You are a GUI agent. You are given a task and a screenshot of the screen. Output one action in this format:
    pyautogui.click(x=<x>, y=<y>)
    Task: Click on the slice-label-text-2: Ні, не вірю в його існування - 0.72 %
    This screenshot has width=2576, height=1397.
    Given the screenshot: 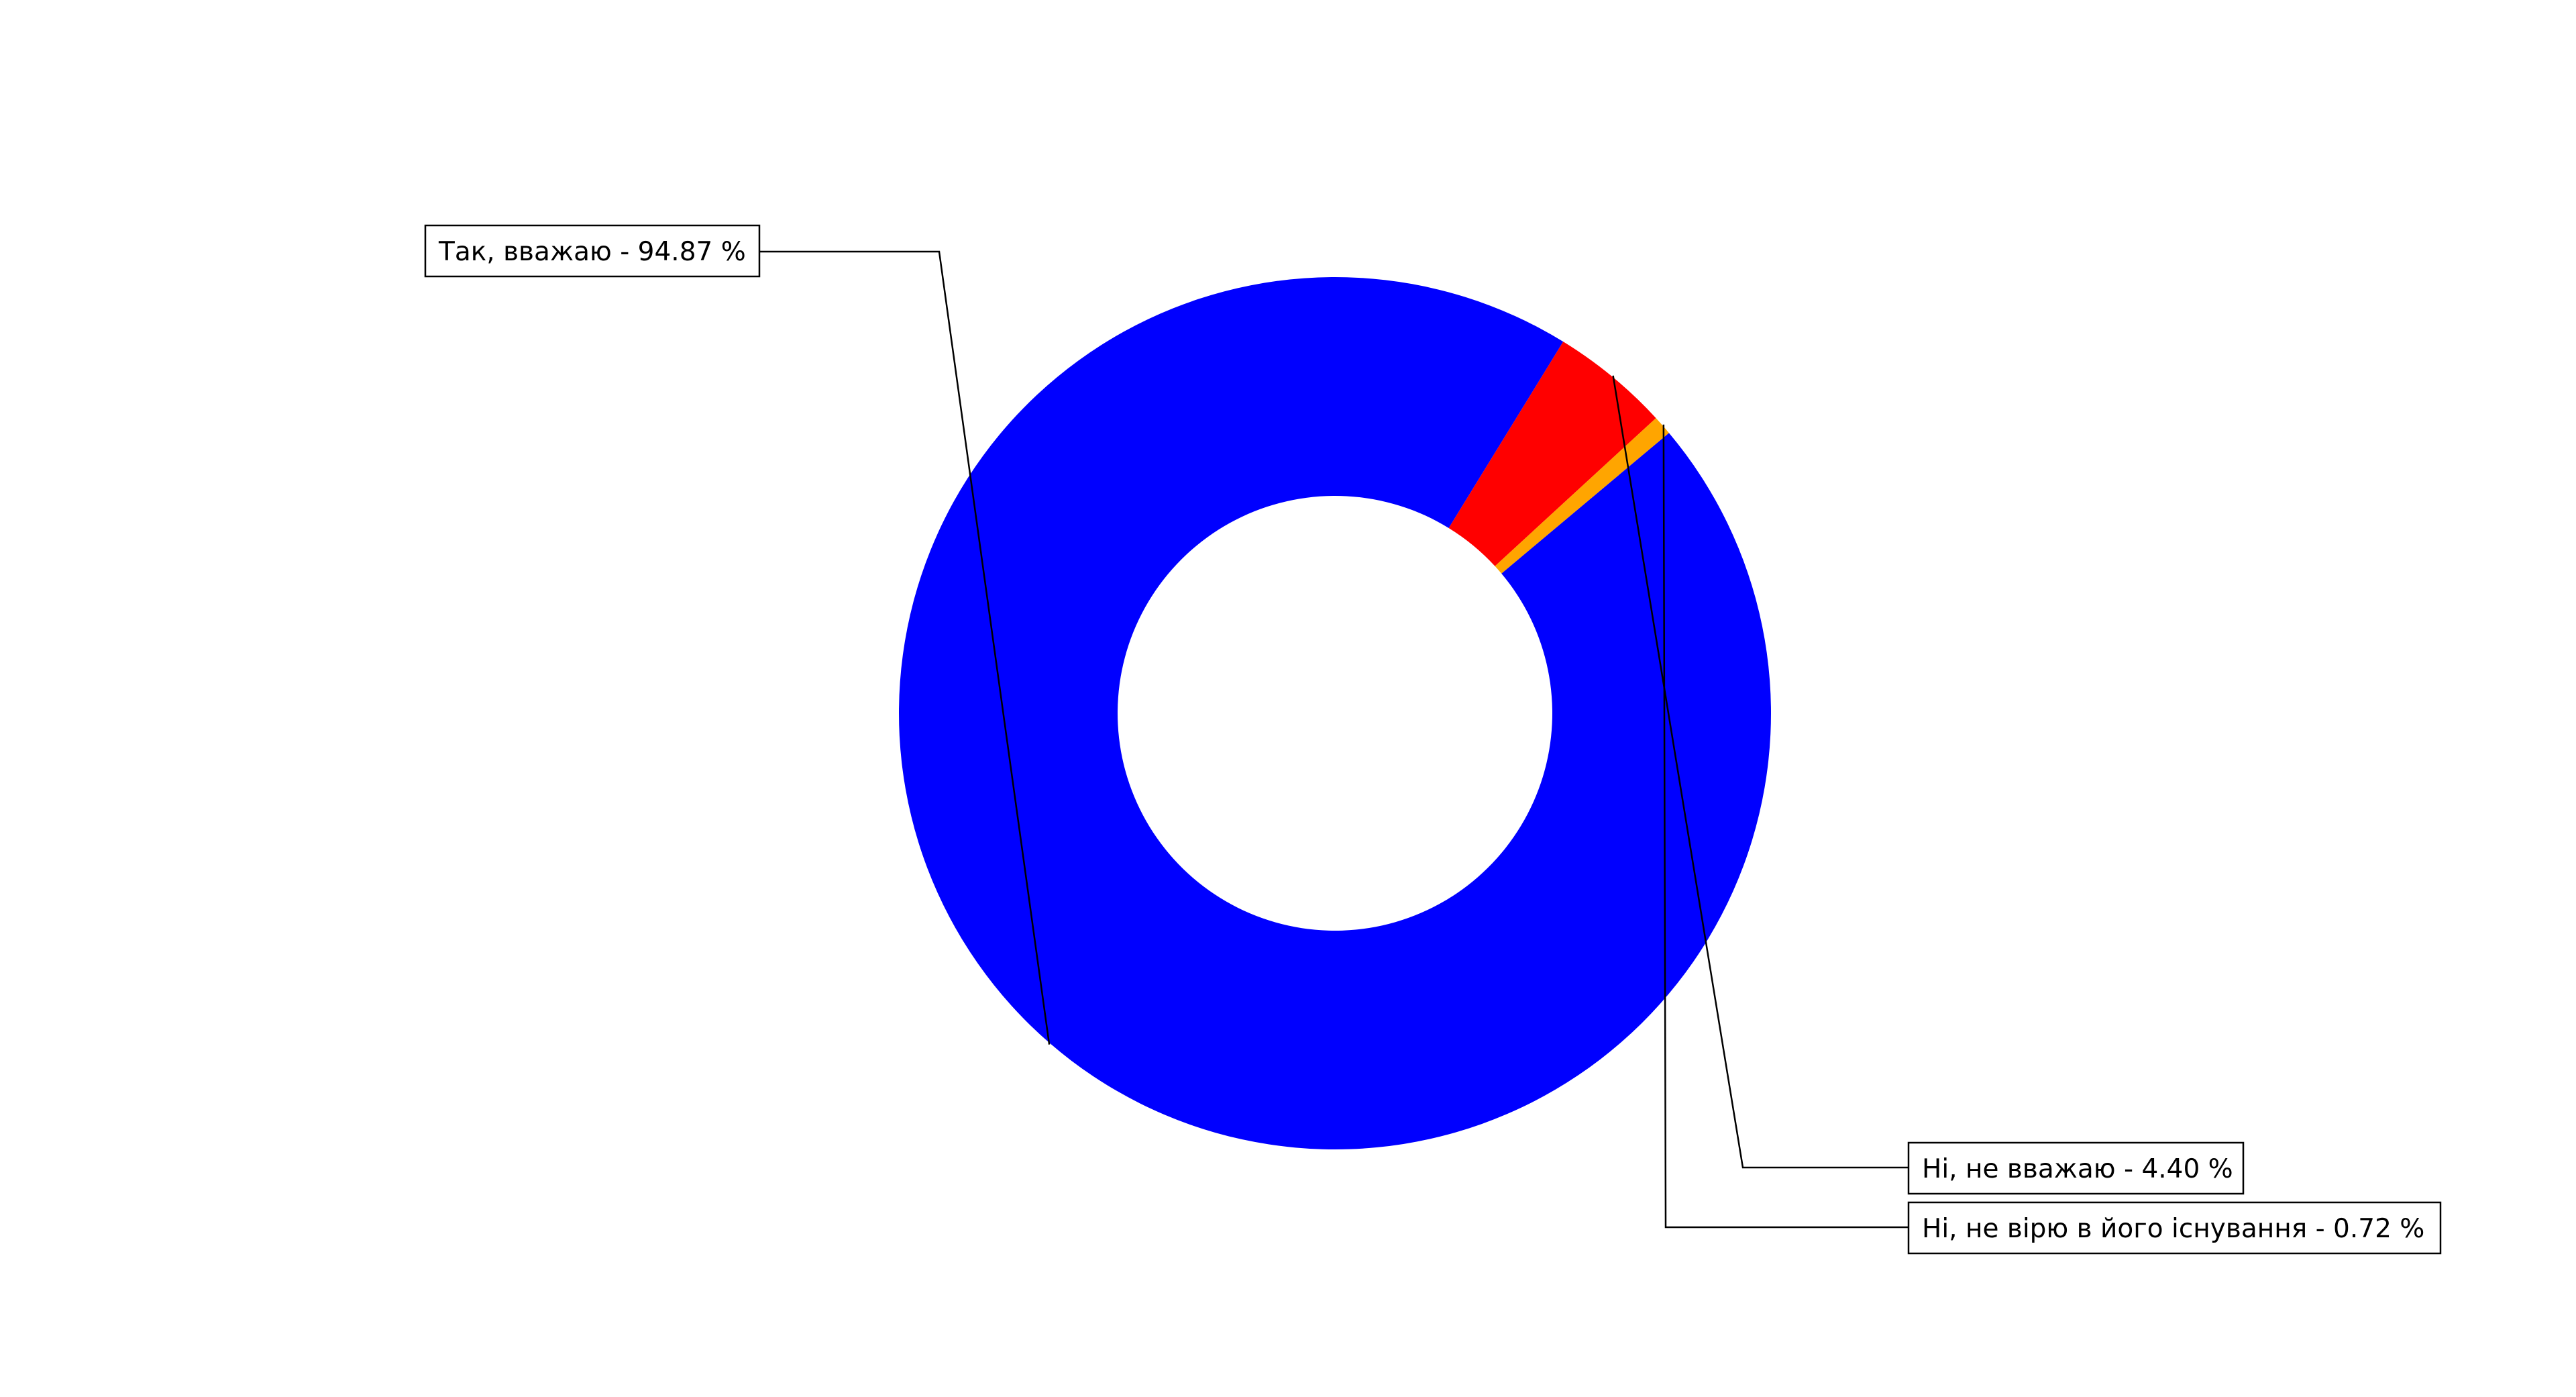 What is the action you would take?
    pyautogui.click(x=2173, y=1229)
    